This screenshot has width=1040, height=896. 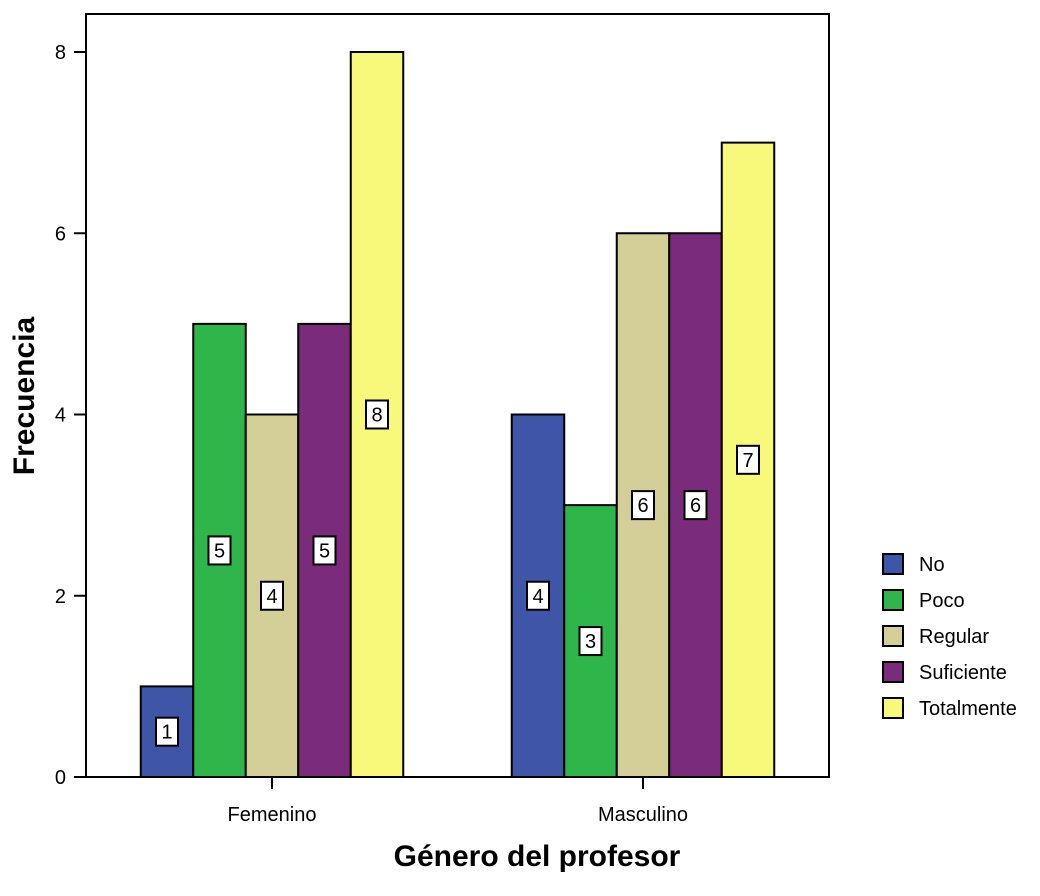 I want to click on y-axis: 0 2 4 6 8, so click(x=70, y=415).